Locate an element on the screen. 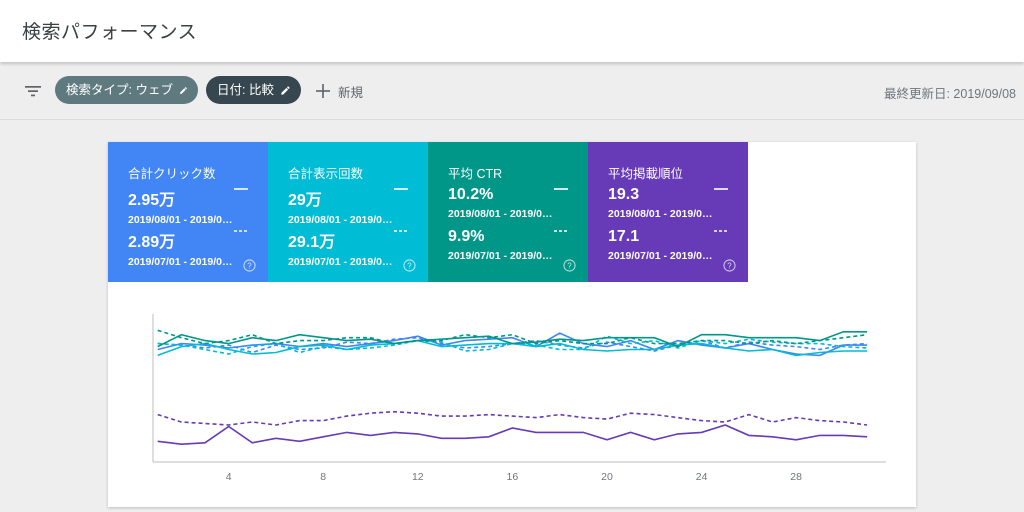  add-new-filter-label: 新規 is located at coordinates (351, 92).